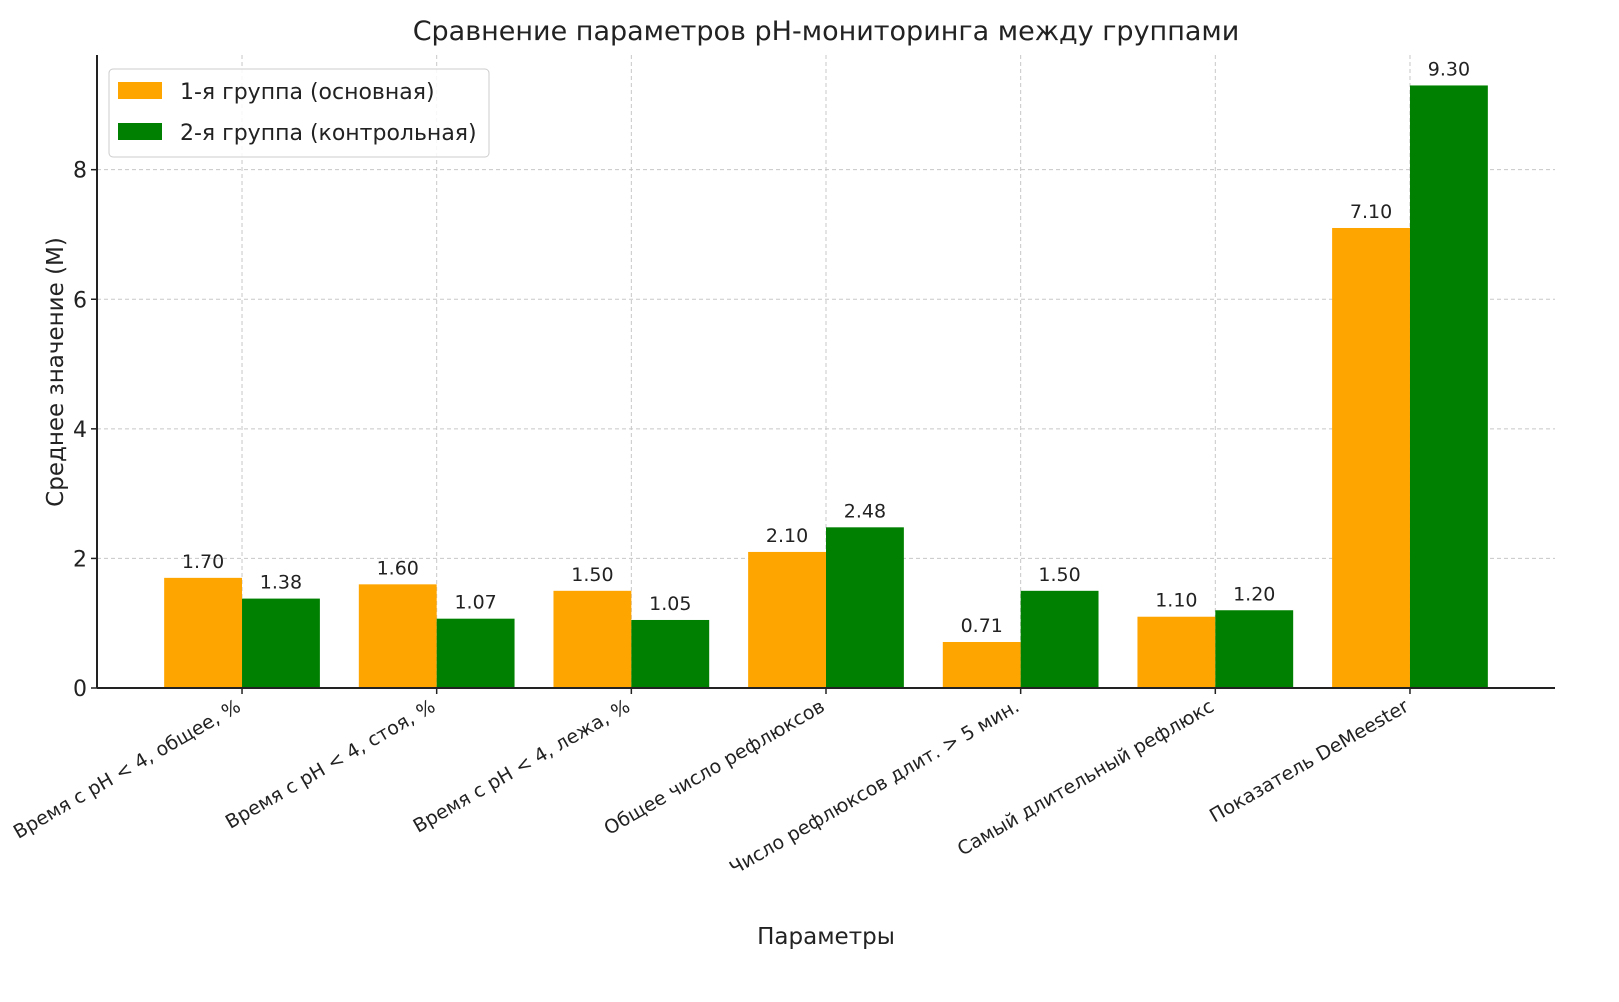 The image size is (1619, 1002). Describe the element at coordinates (398, 568) in the screenshot. I see `bar-value-label: 1.60` at that location.